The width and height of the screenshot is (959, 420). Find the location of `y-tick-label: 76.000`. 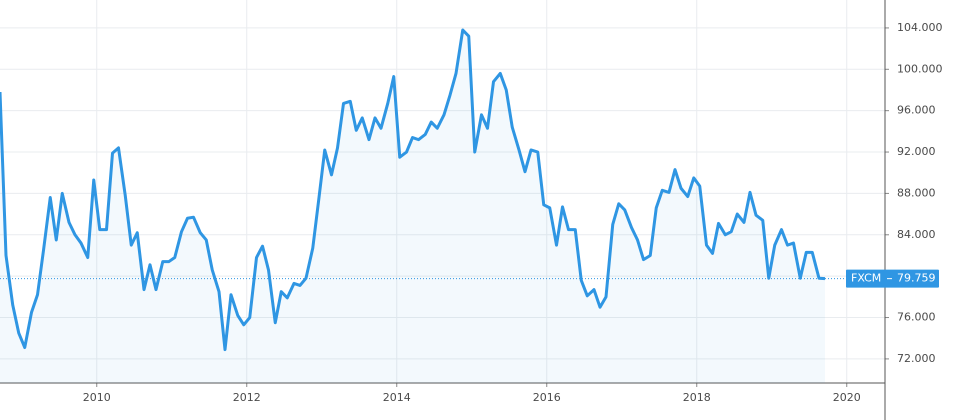

y-tick-label: 76.000 is located at coordinates (916, 317).